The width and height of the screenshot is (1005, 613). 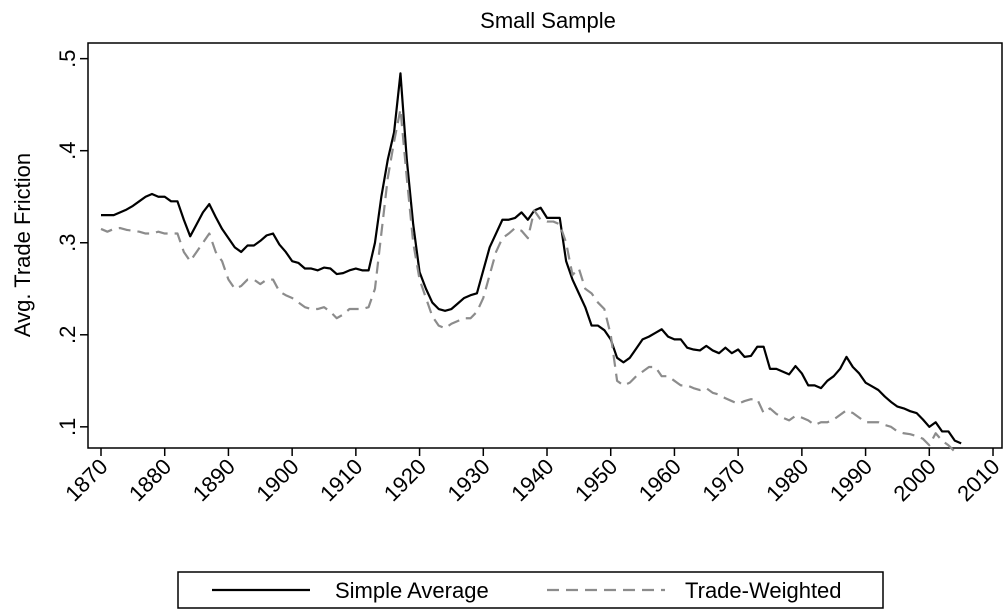 What do you see at coordinates (67, 243) in the screenshot?
I see `y-tick-label: .3` at bounding box center [67, 243].